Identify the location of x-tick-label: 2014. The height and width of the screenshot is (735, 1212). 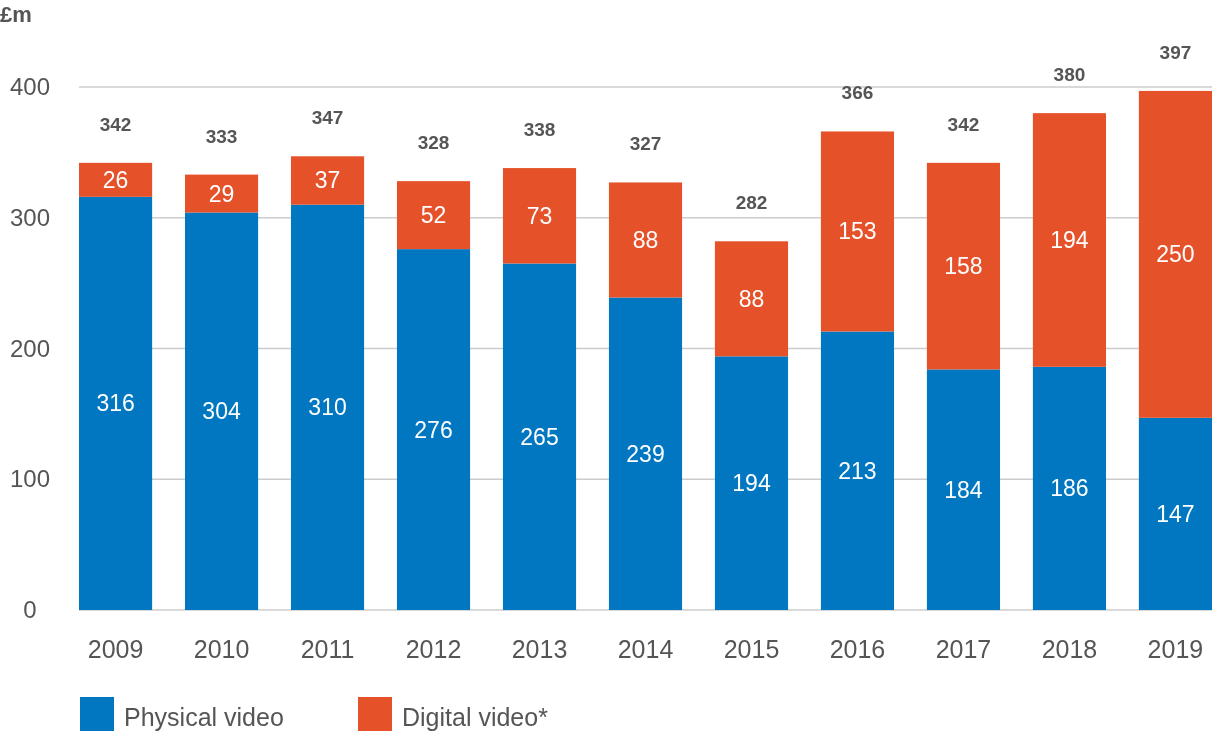
(645, 649).